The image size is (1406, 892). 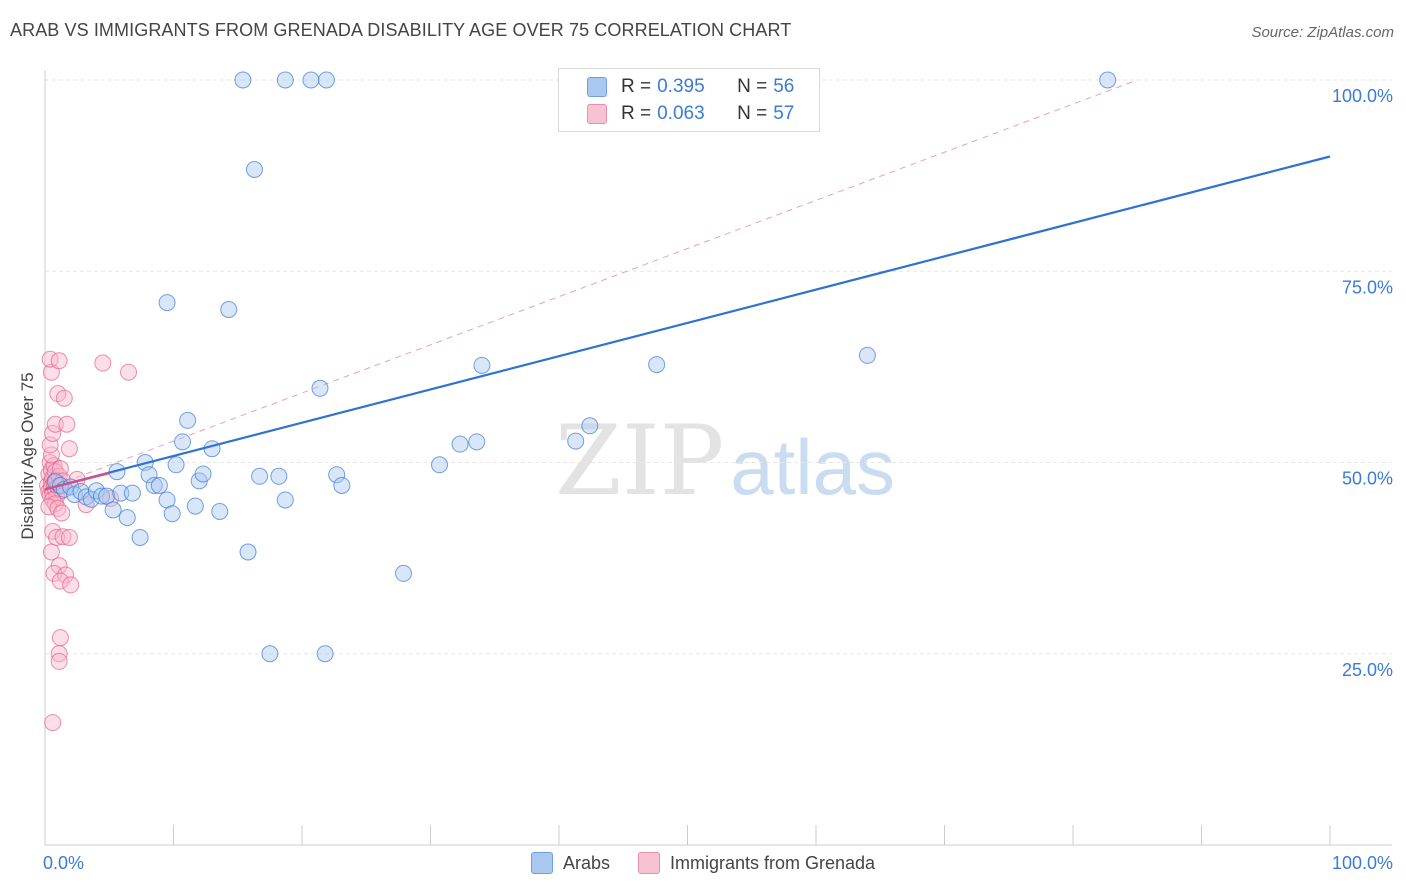 I want to click on correlation-legend: R = 0.395 N = 56 R = 0.063 N = 57, so click(x=689, y=100).